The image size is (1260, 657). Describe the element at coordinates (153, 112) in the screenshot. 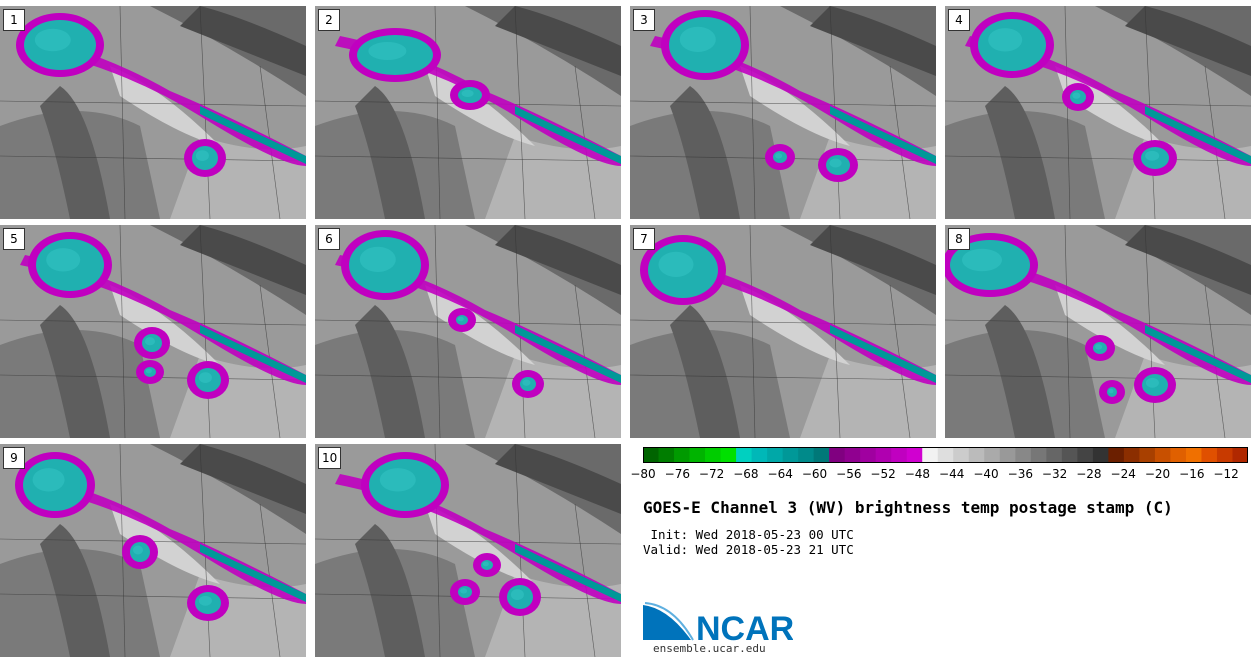

I see `panel-1: 1` at that location.